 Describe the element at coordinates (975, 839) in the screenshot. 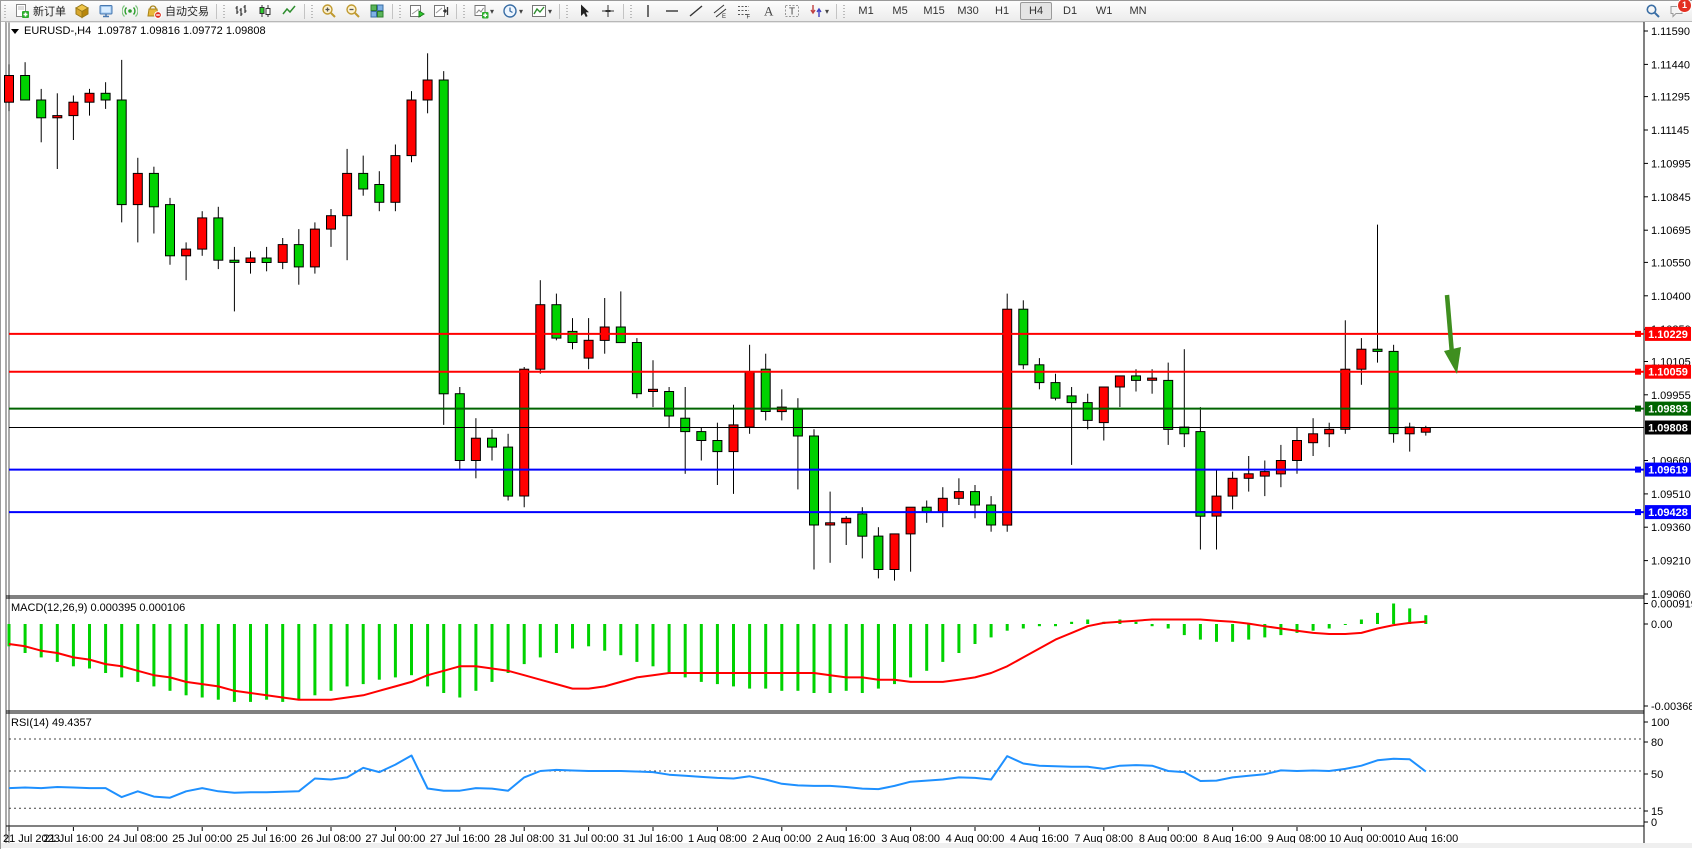

I see `svg-text: 4 Aug 00:00` at that location.